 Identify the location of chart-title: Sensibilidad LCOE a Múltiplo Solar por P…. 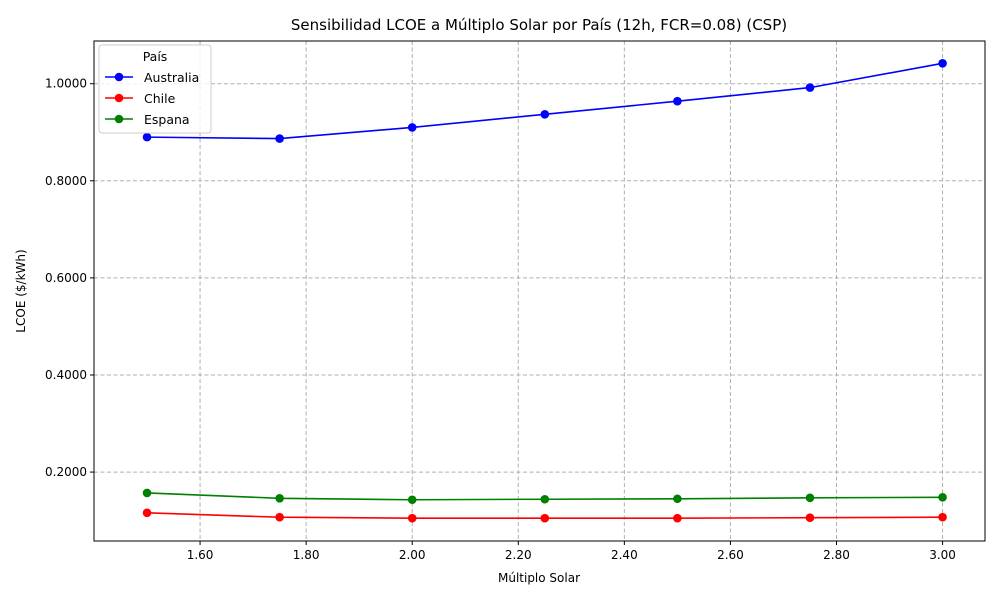
(539, 25).